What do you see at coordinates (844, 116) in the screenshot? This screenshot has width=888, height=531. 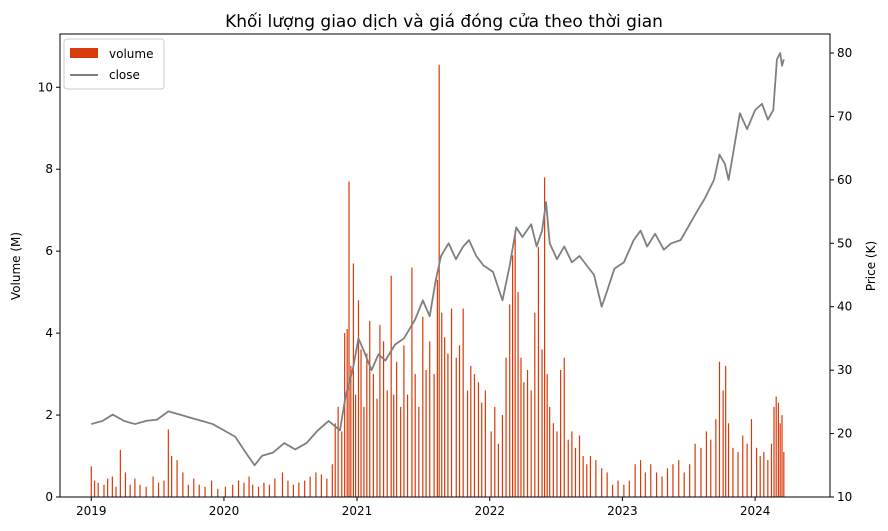 I see `y2-tick-label: 70` at bounding box center [844, 116].